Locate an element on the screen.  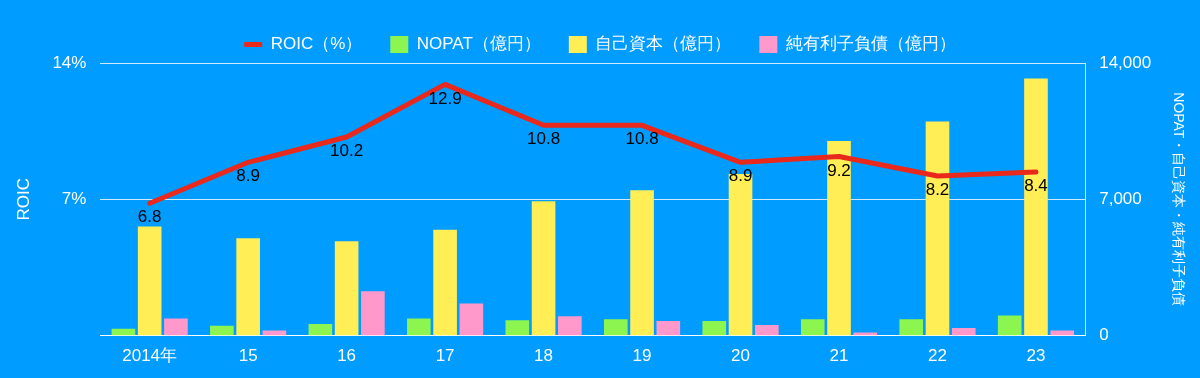
data-label: 8.9 is located at coordinates (248, 176).